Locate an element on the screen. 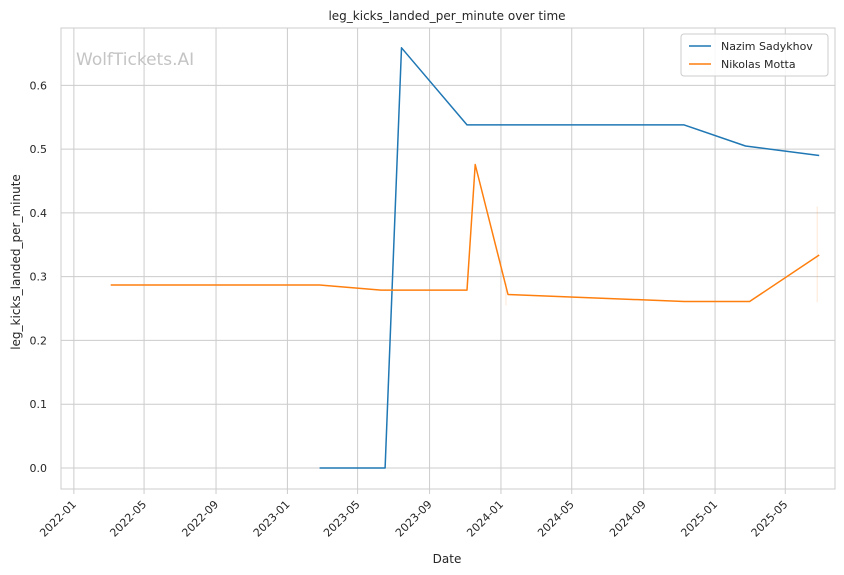  y-axis-ticks: 0.0 0.1 0.2 0.3 0.4 0.5 0.6 is located at coordinates (39, 277).